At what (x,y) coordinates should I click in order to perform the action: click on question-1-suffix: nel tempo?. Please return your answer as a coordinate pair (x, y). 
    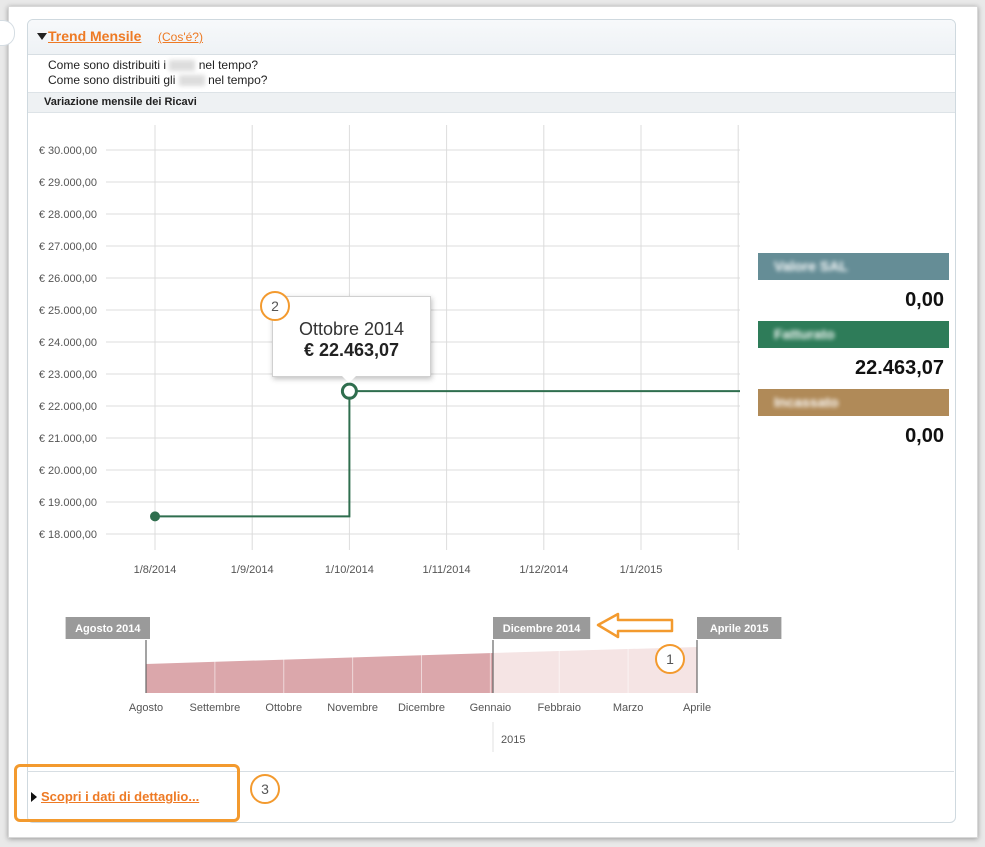
    Looking at the image, I should click on (227, 65).